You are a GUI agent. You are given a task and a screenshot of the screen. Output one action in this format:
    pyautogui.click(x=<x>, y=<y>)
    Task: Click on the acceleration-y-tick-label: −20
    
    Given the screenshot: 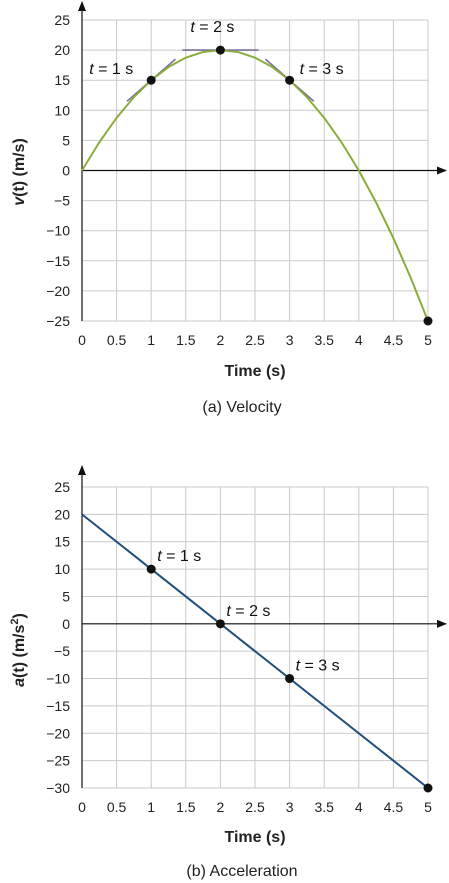 What is the action you would take?
    pyautogui.click(x=58, y=733)
    